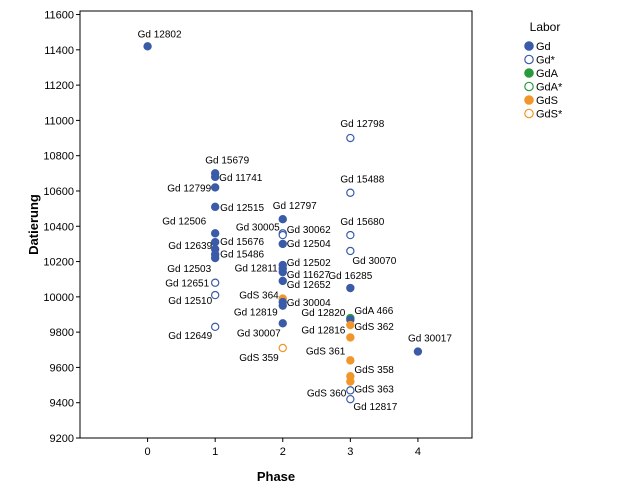 Image resolution: width=629 pixels, height=504 pixels. Describe the element at coordinates (59, 16) in the screenshot. I see `y-tick-label: 11600` at that location.